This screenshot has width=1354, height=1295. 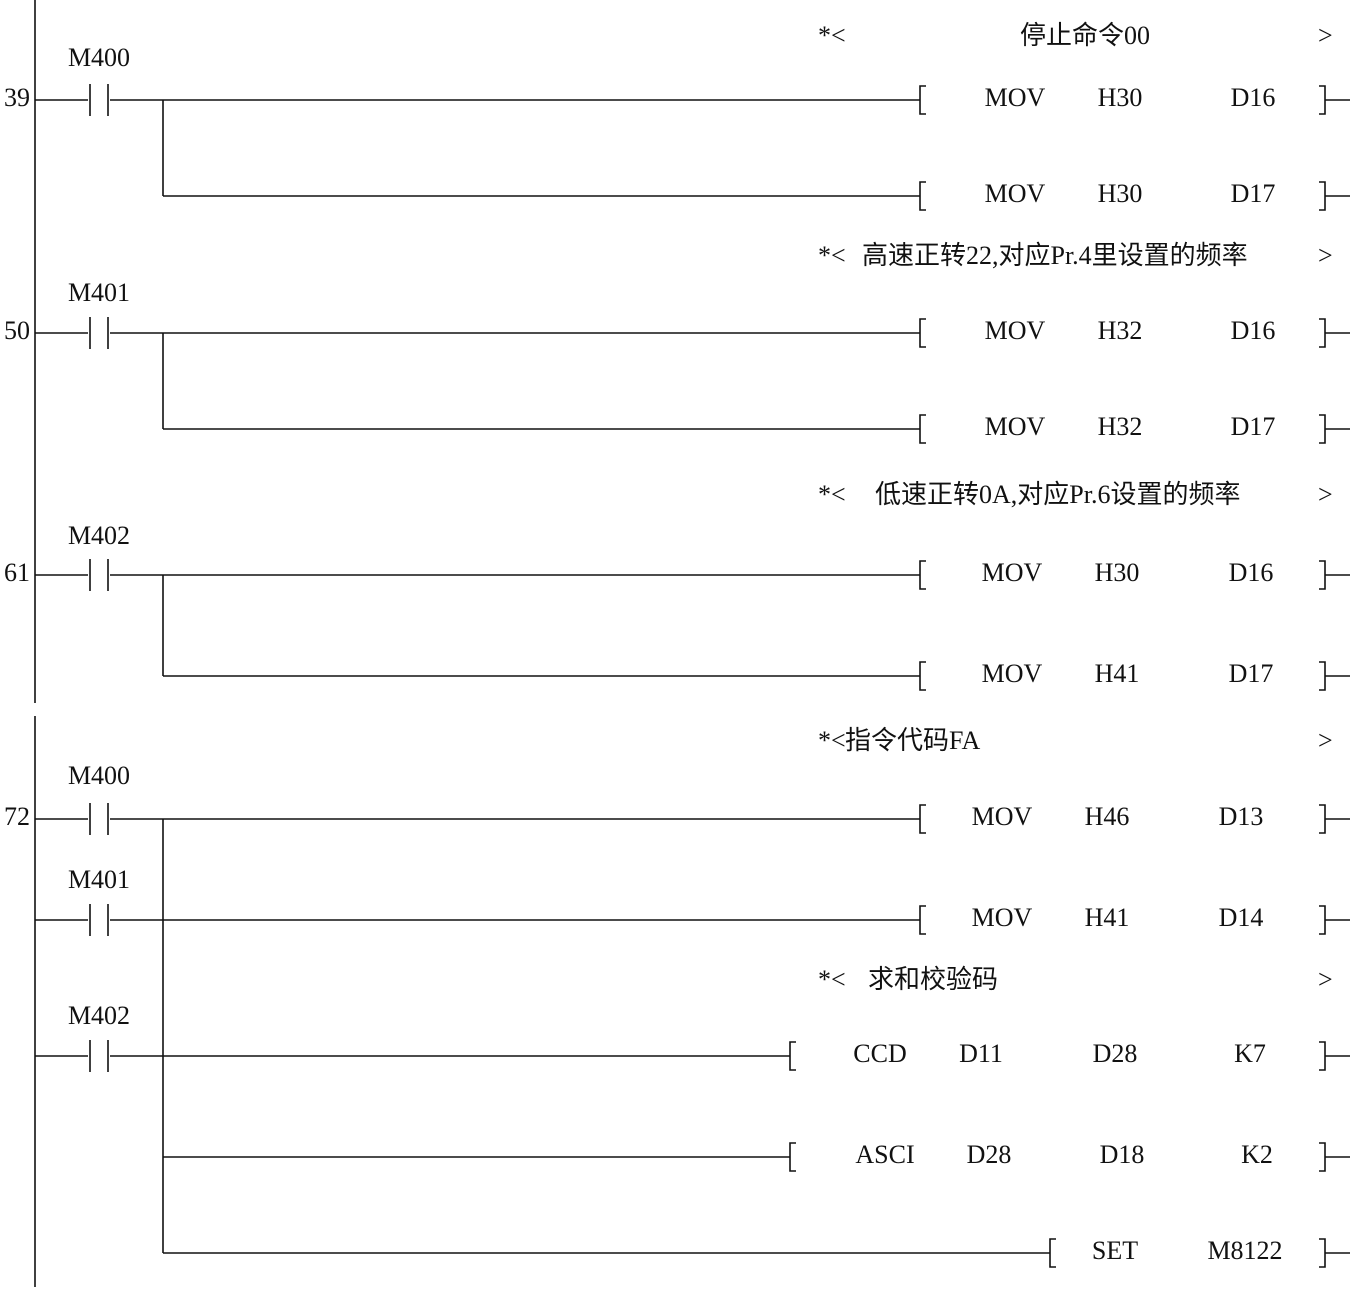 What do you see at coordinates (1055, 255) in the screenshot?
I see `comment-text: 高速正转22,对应Pr.4里设置的频率` at bounding box center [1055, 255].